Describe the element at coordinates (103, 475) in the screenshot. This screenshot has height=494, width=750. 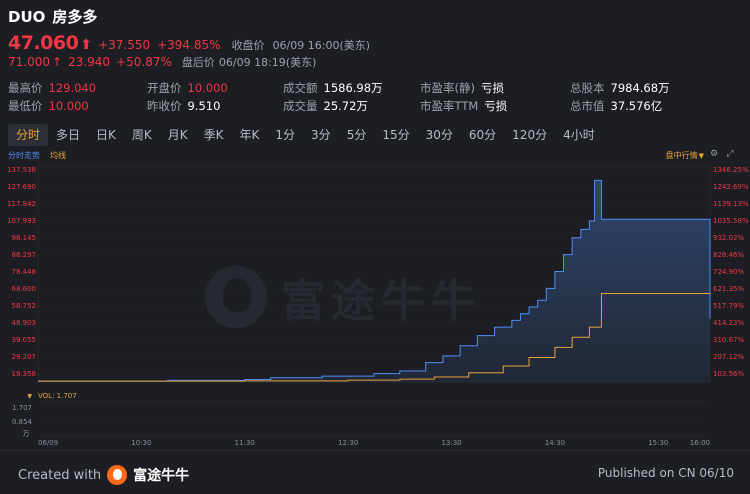
I see `created-with: Created with 富途牛牛` at that location.